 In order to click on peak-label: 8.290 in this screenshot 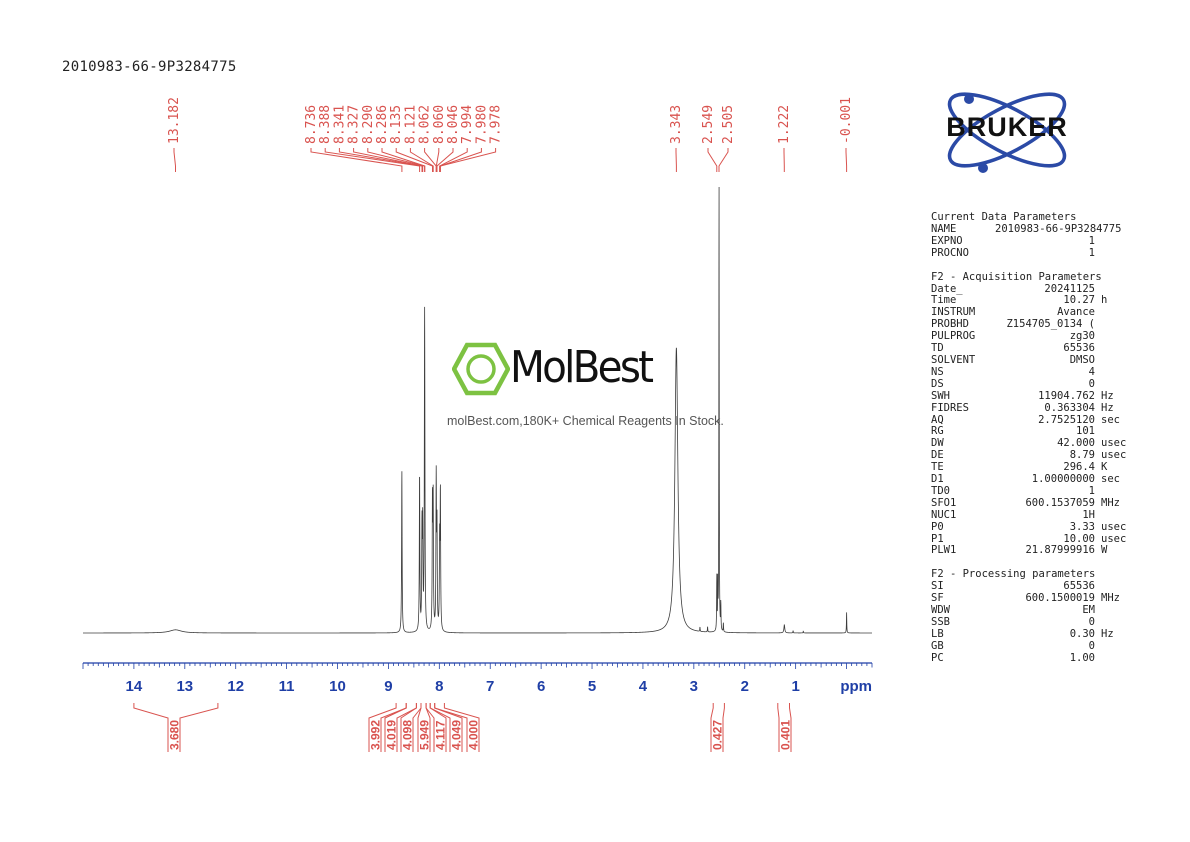, I will do `click(368, 124)`.